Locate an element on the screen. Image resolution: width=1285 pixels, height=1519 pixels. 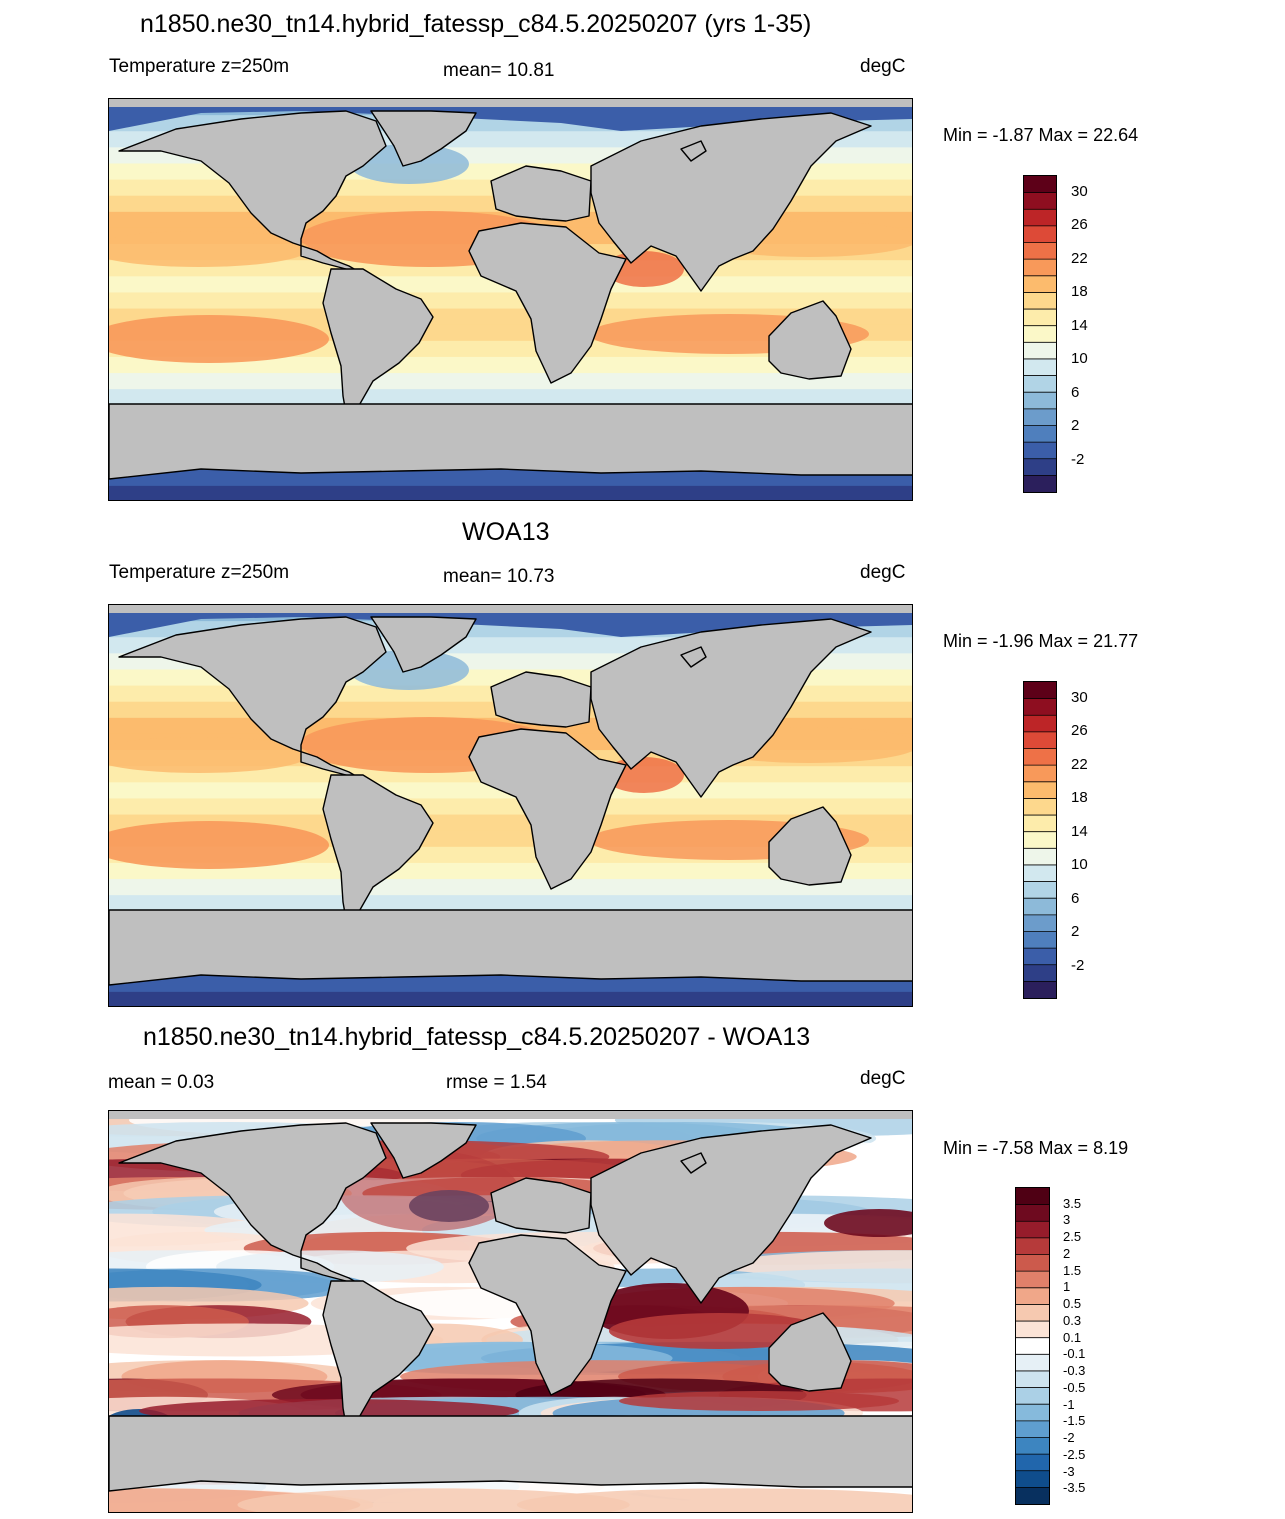
panel2-minmax-label: Min = -1.96 Max = 21.77 is located at coordinates (1041, 641).